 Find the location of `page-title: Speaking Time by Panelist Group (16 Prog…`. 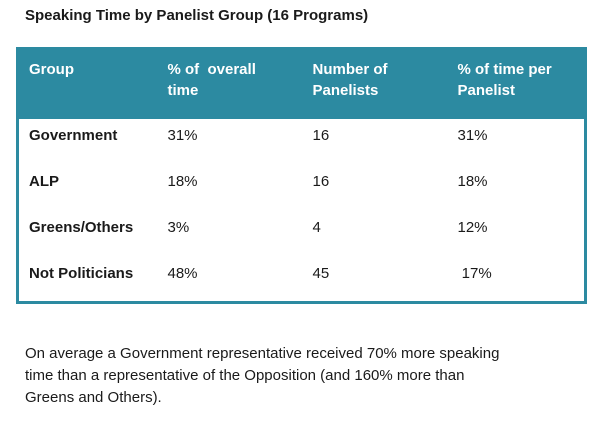

page-title: Speaking Time by Panelist Group (16 Prog… is located at coordinates (197, 15).